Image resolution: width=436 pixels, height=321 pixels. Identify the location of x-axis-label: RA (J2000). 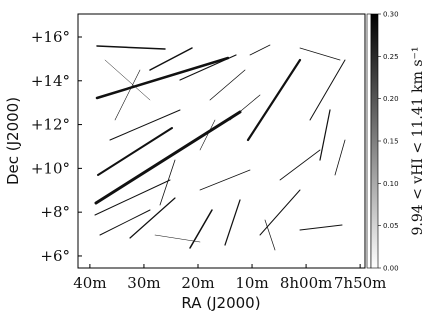
(220, 303).